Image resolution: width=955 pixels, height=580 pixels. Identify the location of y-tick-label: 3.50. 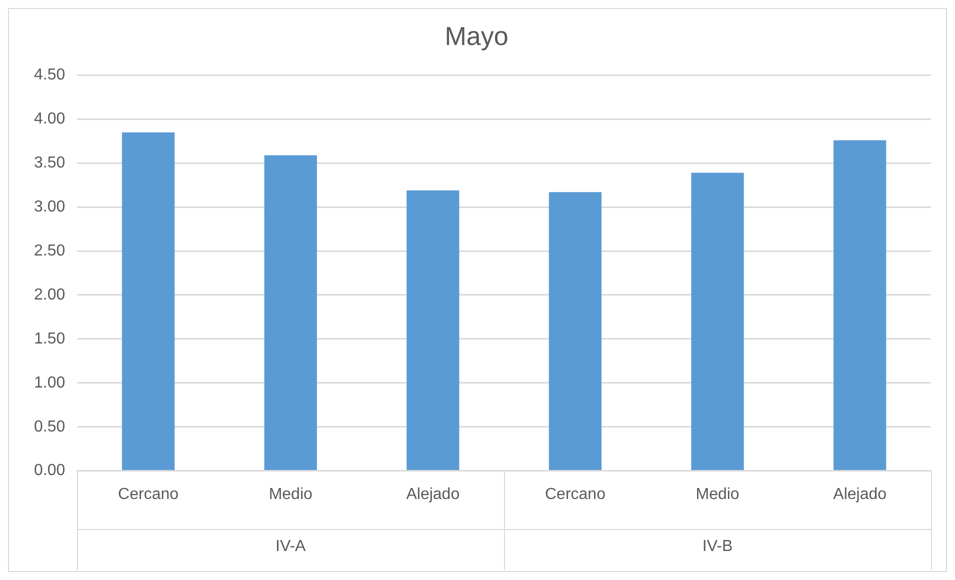
(50, 163).